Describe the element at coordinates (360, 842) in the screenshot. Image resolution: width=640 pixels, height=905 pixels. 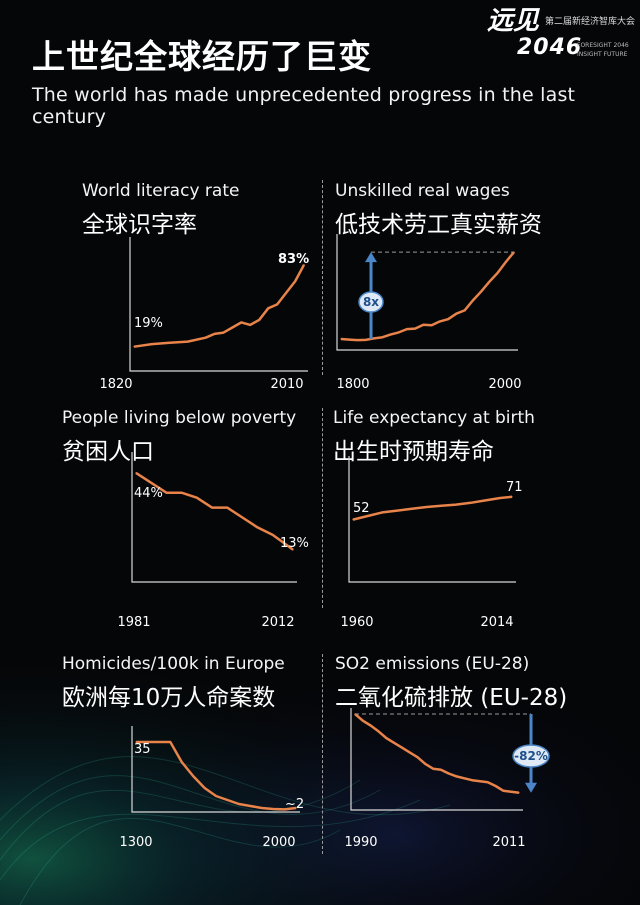
I see `x-tick-label: 1990` at that location.